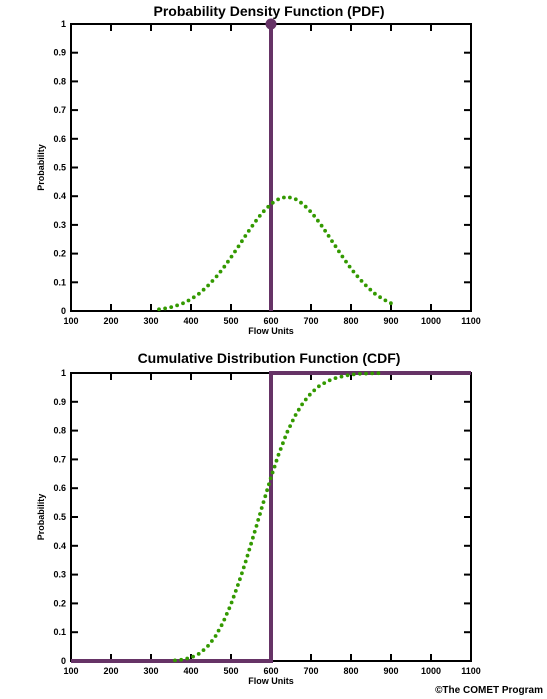 This screenshot has height=699, width=547. I want to click on y-tick-label: 0.7, so click(59, 110).